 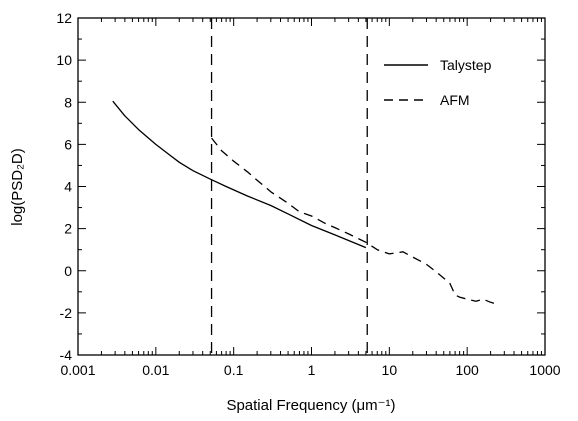 What do you see at coordinates (234, 370) in the screenshot?
I see `x-tick-label: 0.1` at bounding box center [234, 370].